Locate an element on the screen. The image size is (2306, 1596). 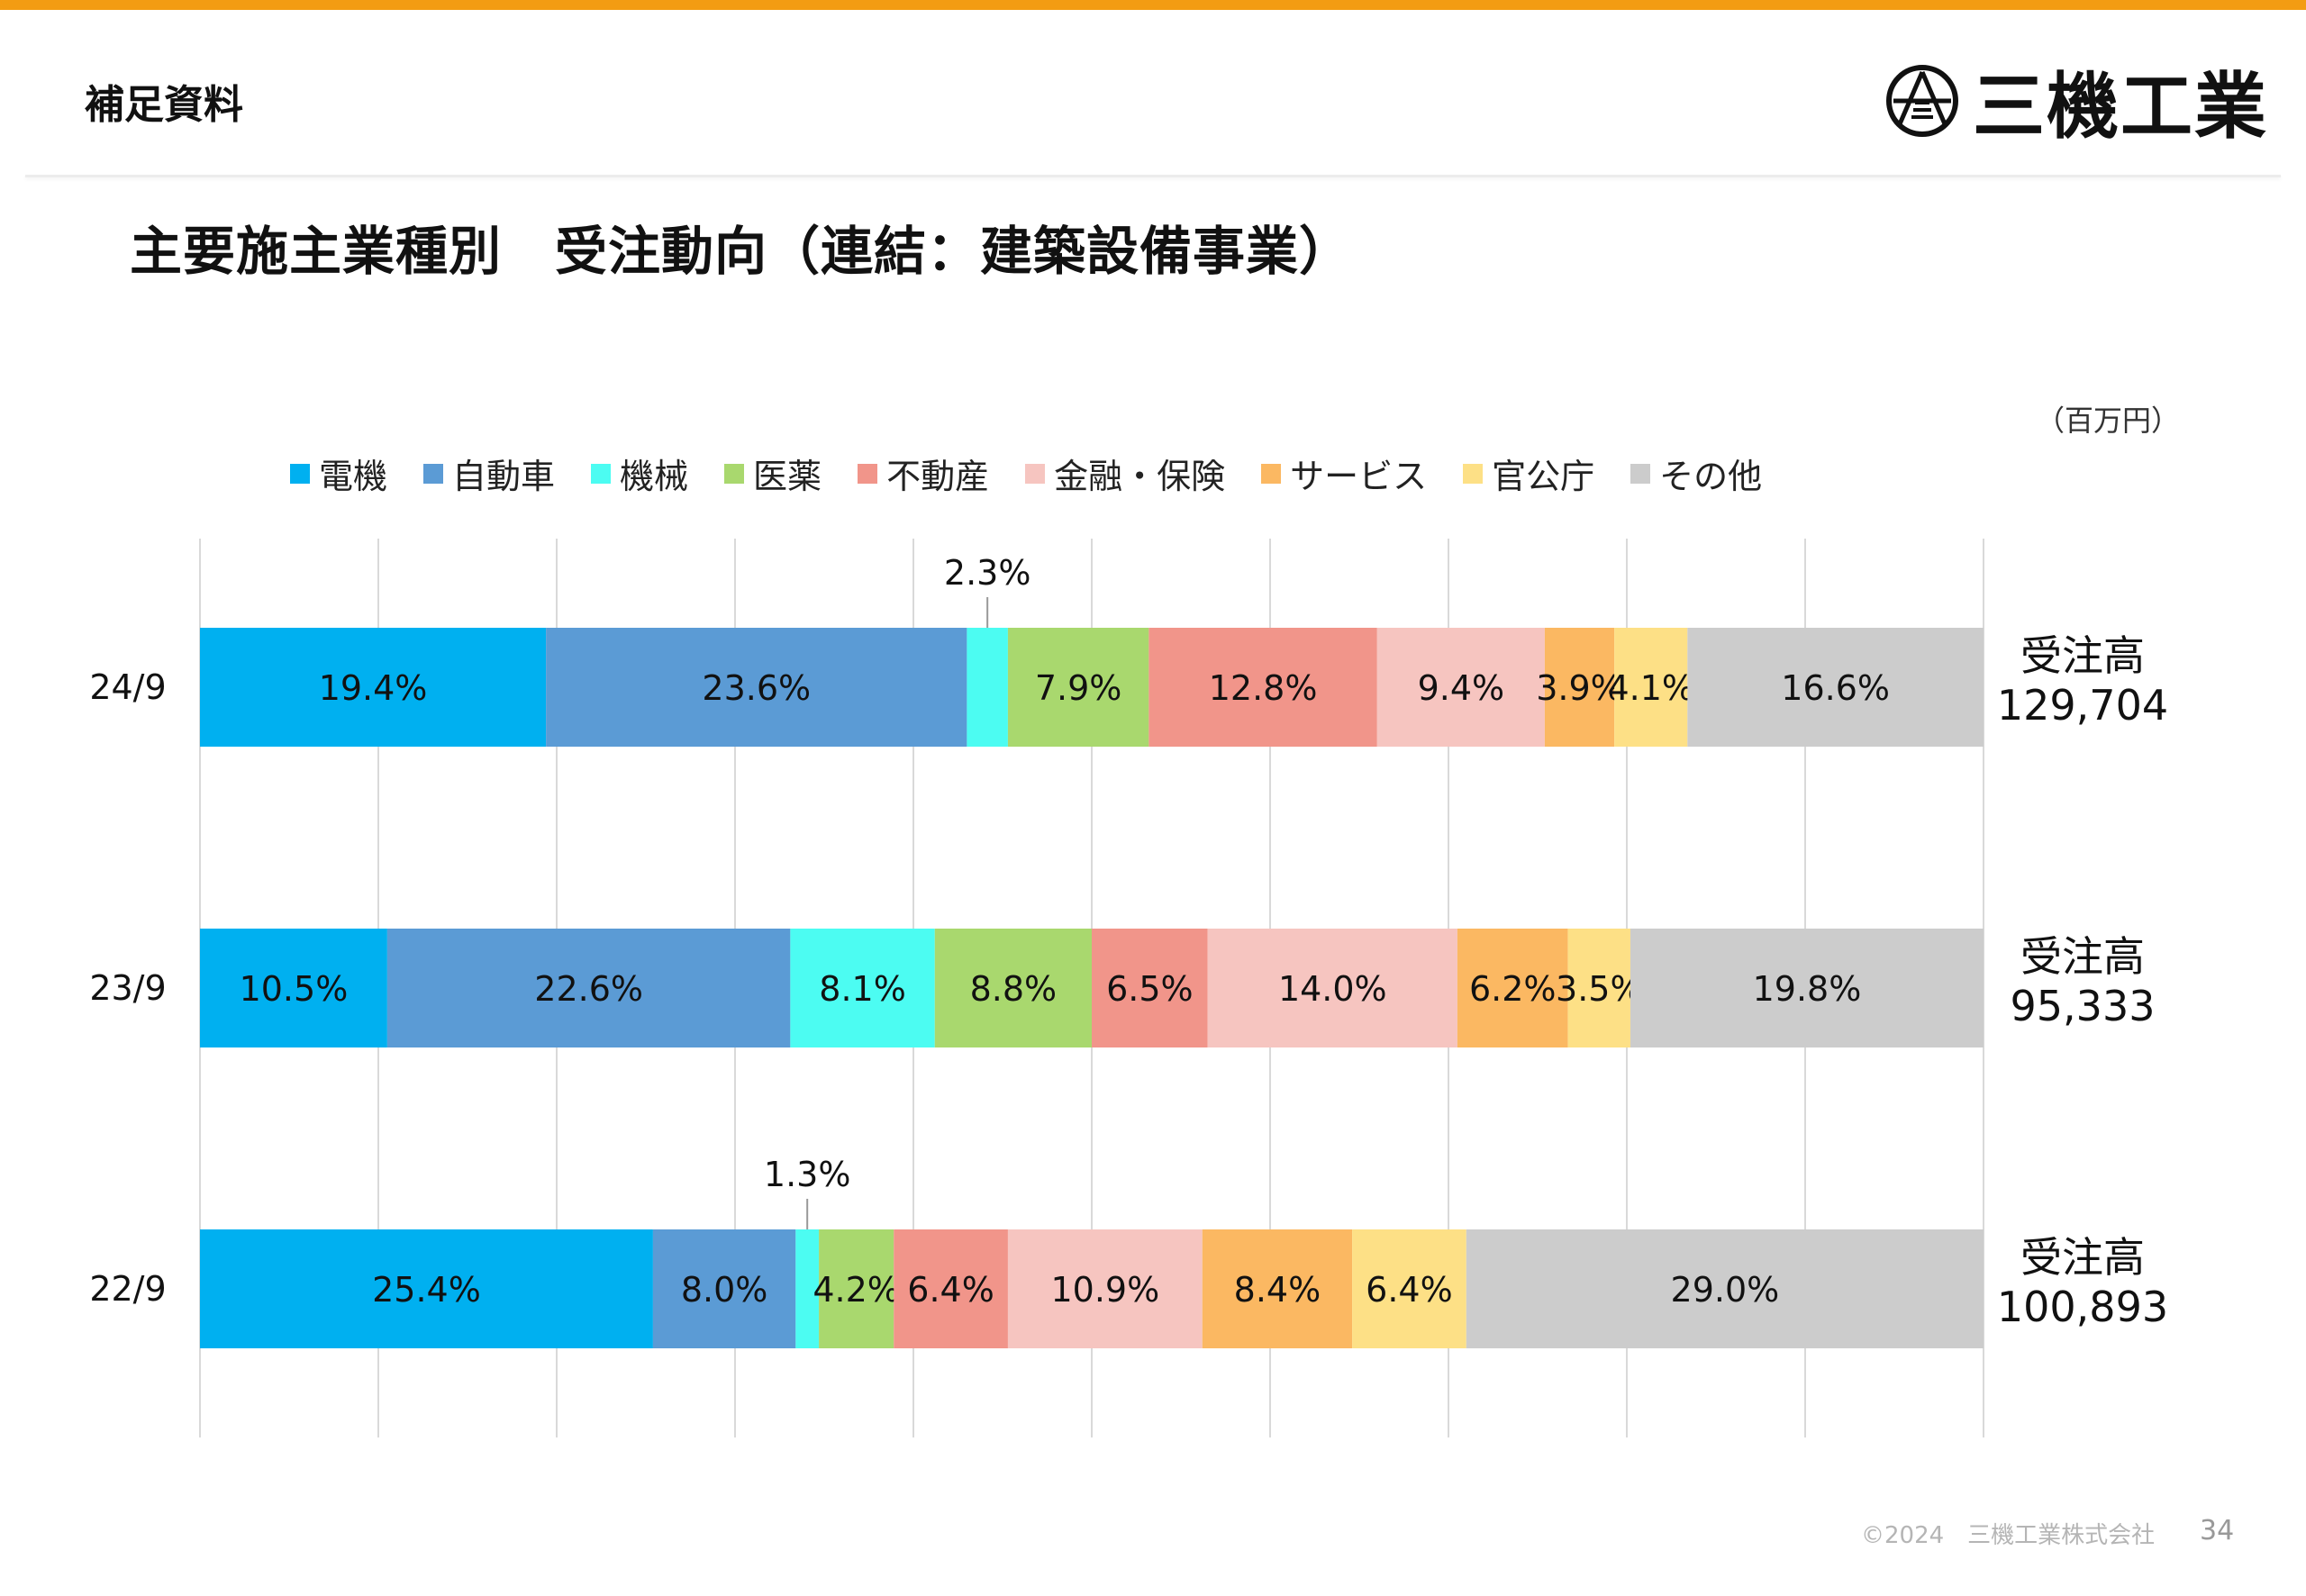
company-logo: 三機工業 is located at coordinates (2076, 102).